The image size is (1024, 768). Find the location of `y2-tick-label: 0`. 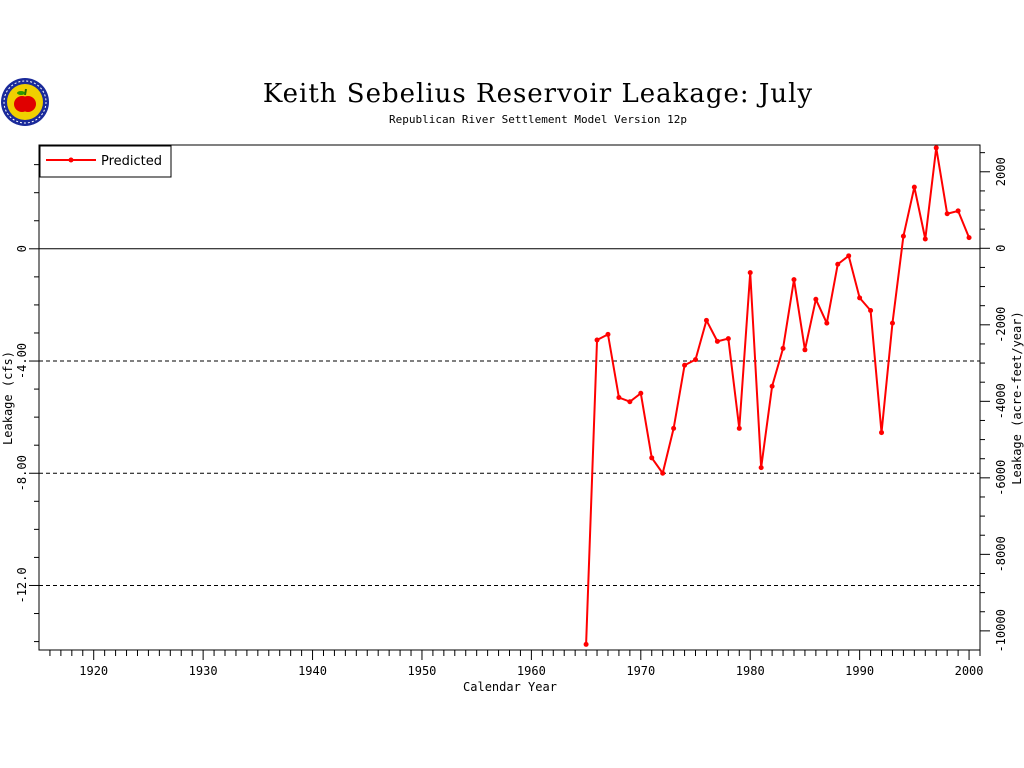

y2-tick-label: 0 is located at coordinates (1001, 248).